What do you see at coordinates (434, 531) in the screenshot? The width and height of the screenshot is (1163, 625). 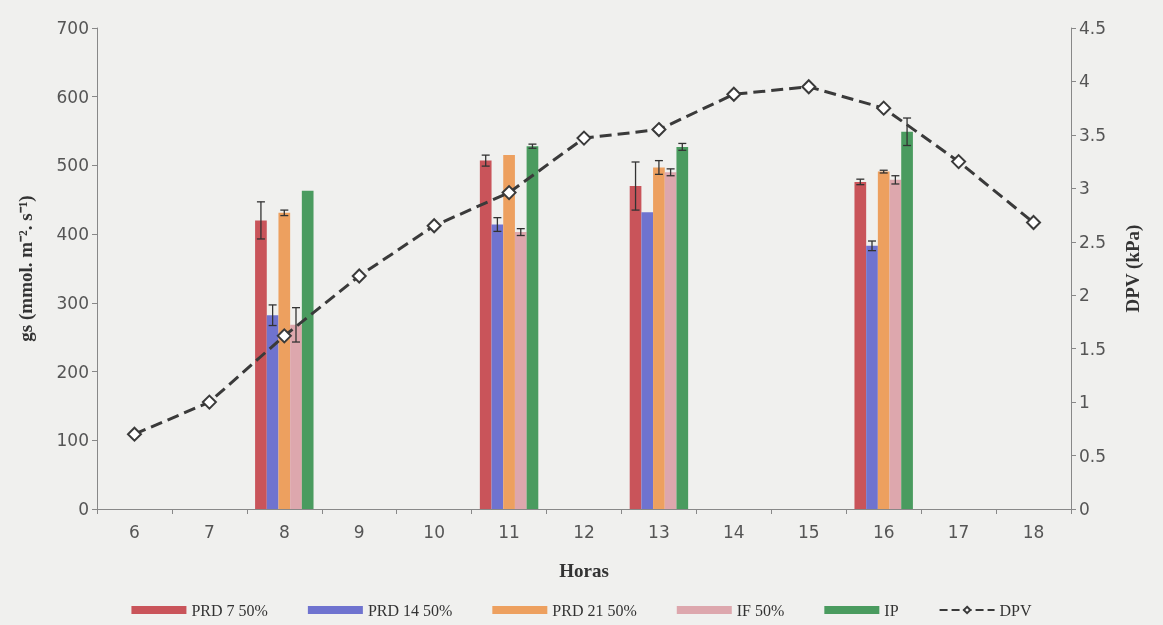 I see `x-tick-label: 10` at bounding box center [434, 531].